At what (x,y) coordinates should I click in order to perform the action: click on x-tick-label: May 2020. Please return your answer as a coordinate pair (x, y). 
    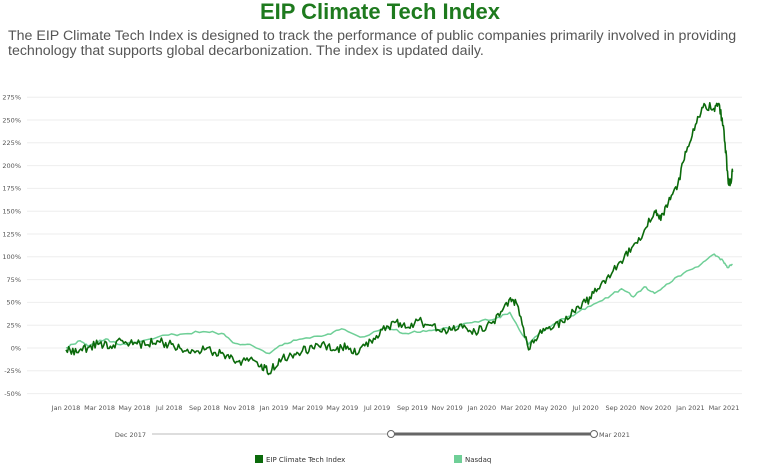
    Looking at the image, I should click on (551, 408).